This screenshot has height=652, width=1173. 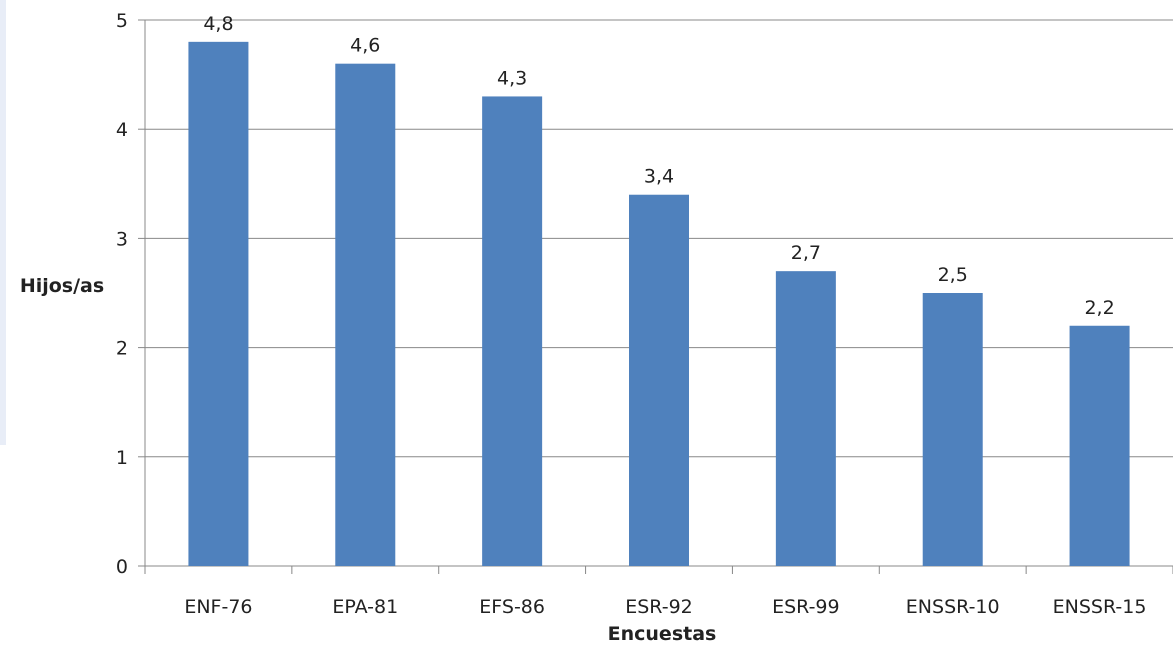 What do you see at coordinates (122, 458) in the screenshot?
I see `y-tick-label: 1` at bounding box center [122, 458].